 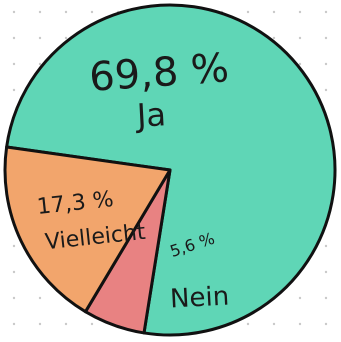 What do you see at coordinates (150, 115) in the screenshot?
I see `slice-ja-name-label: Ja` at bounding box center [150, 115].